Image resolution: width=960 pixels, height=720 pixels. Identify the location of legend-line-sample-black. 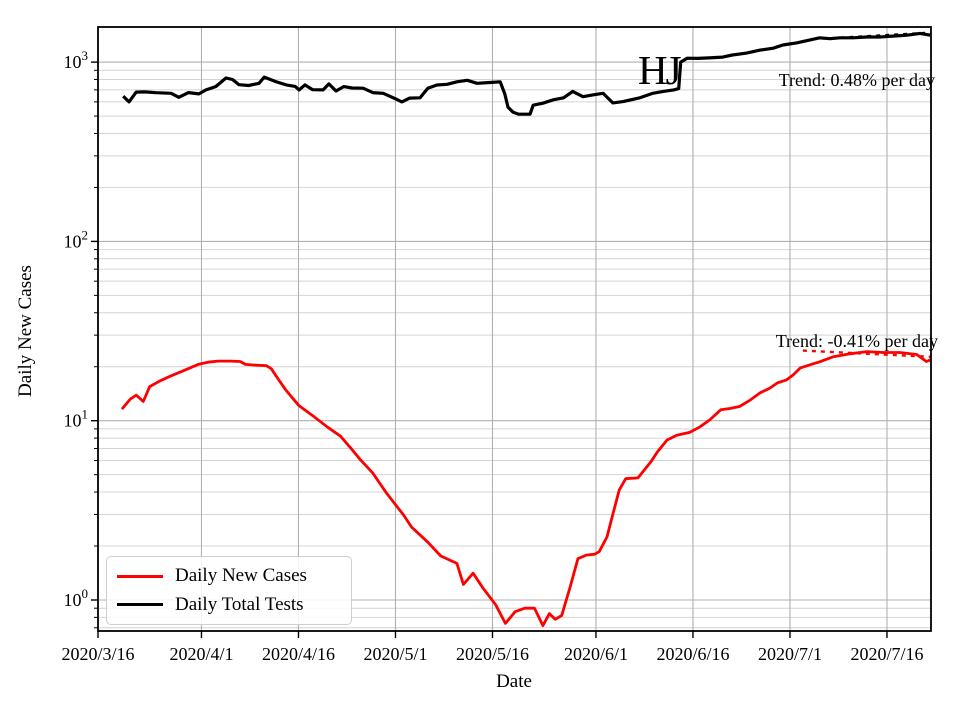
(140, 605).